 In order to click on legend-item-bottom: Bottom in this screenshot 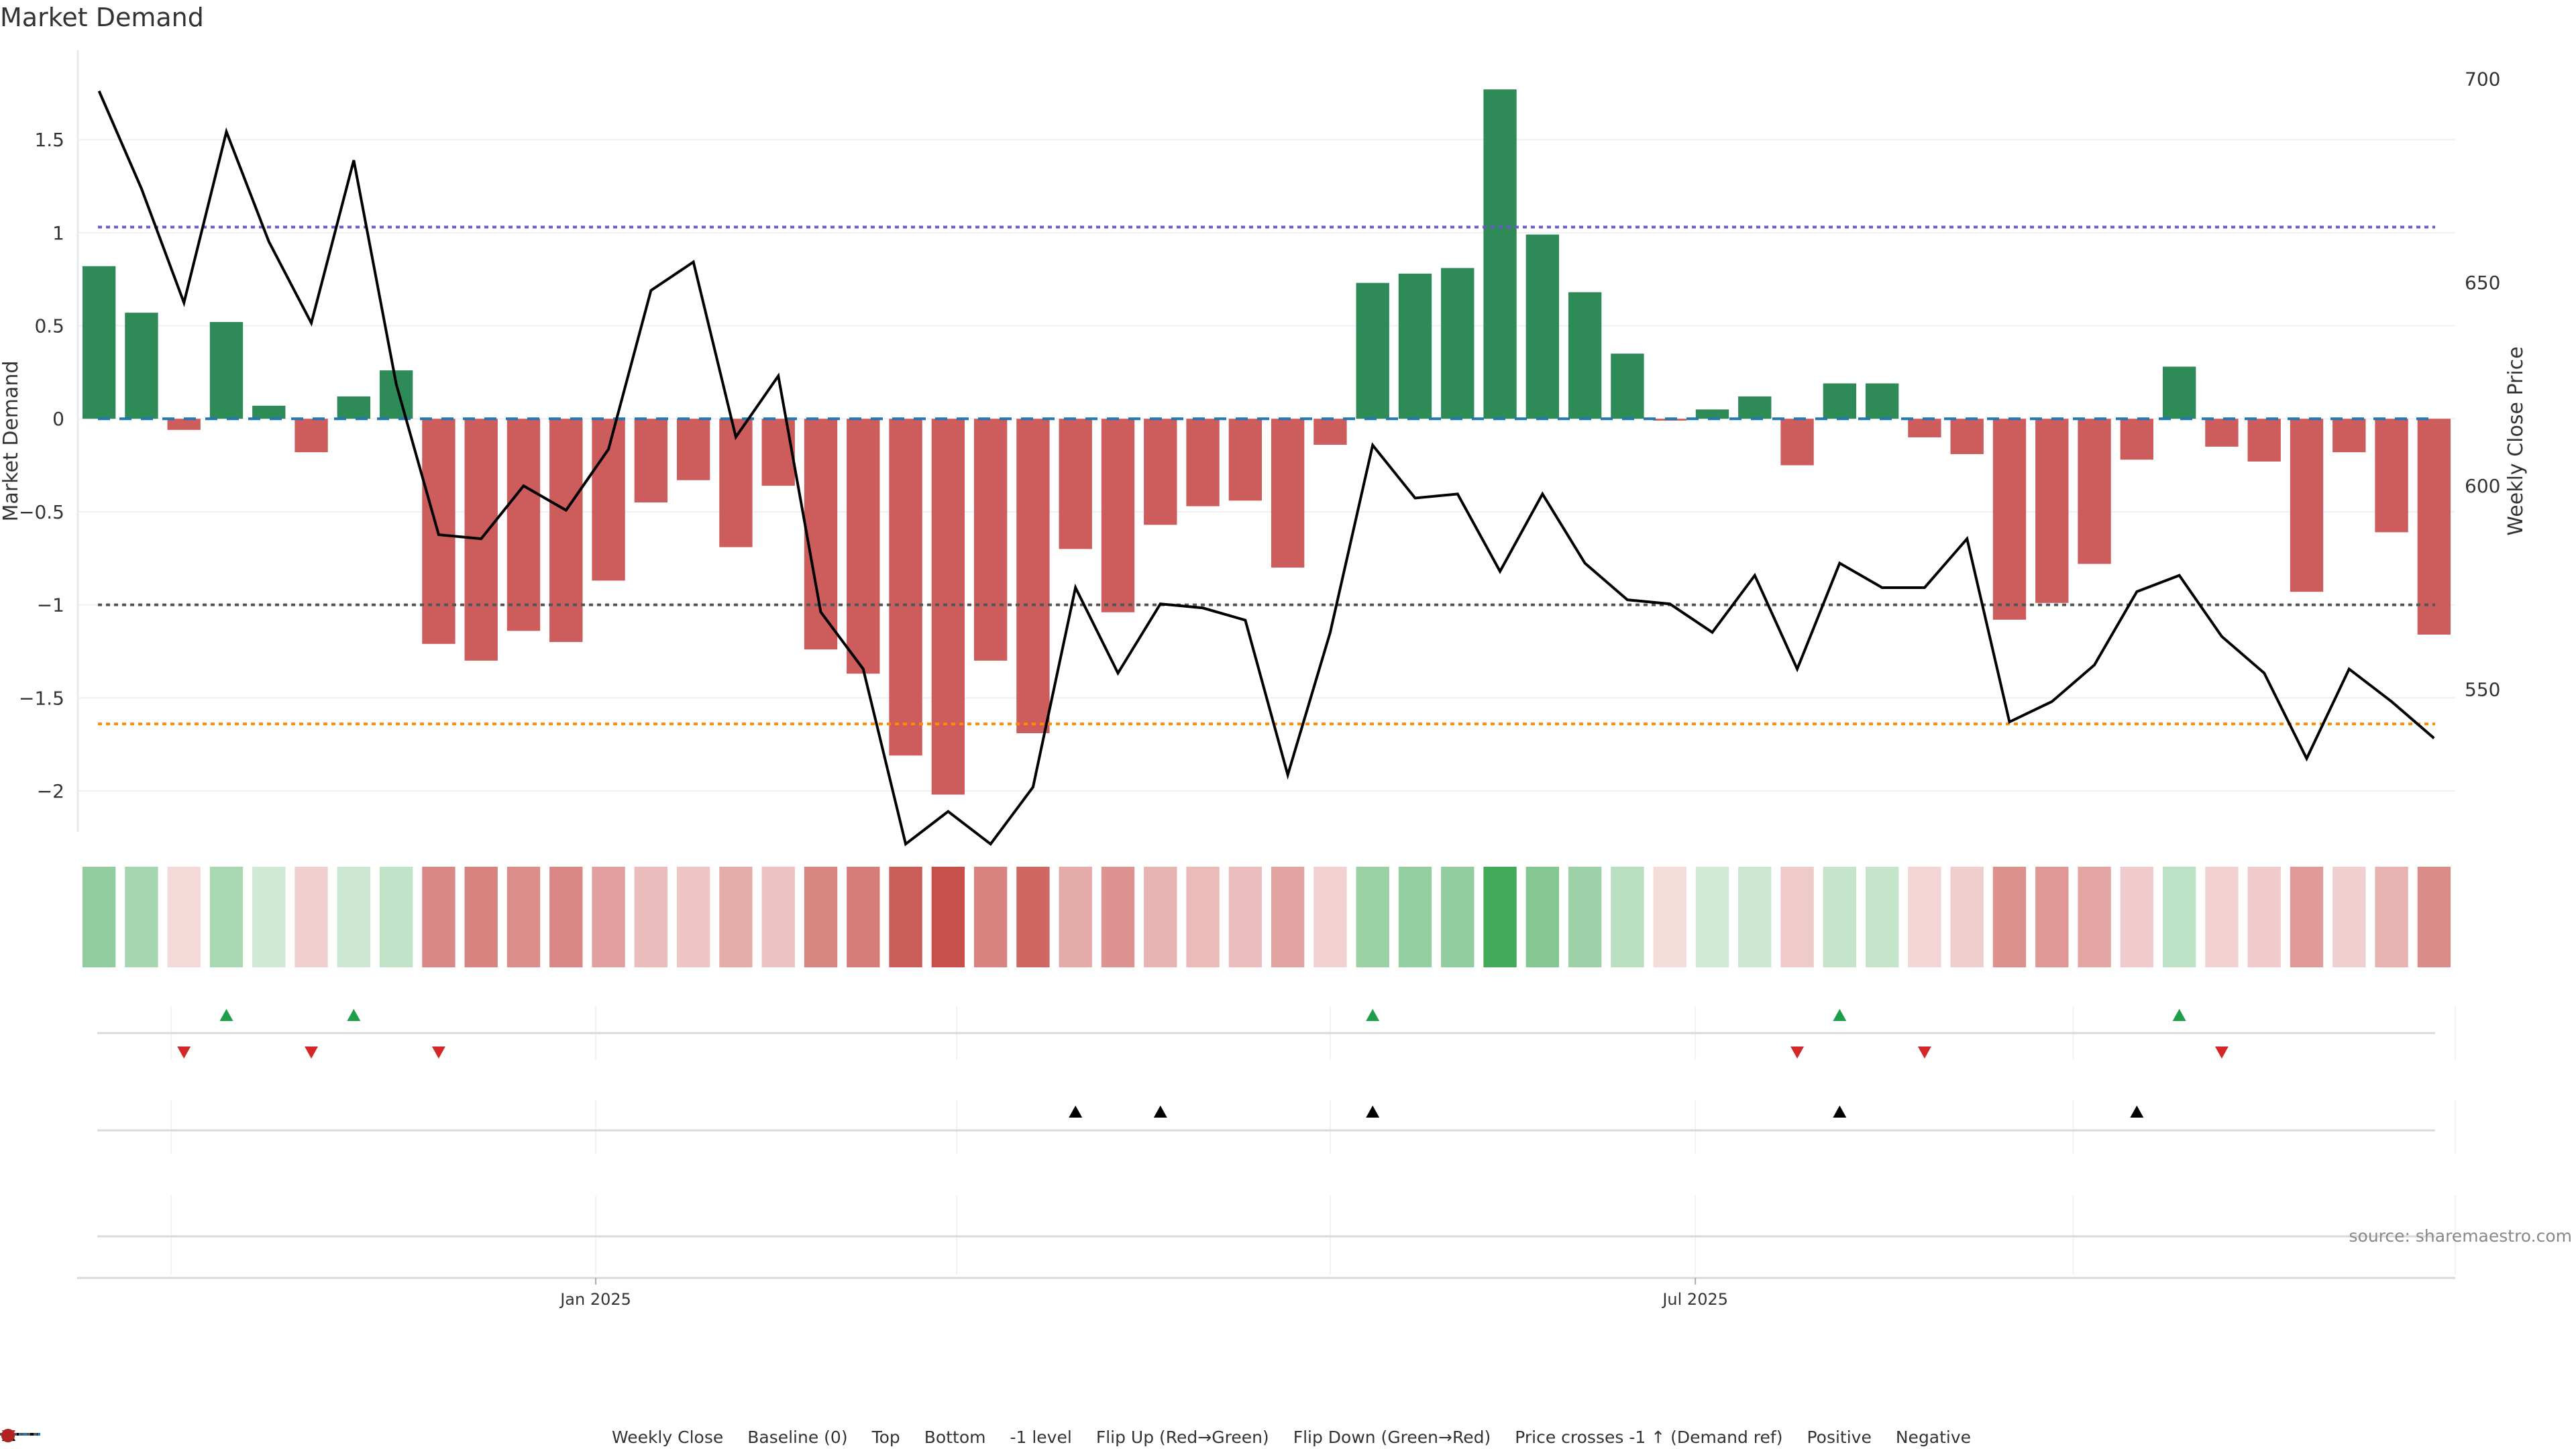, I will do `click(492, 1437)`.